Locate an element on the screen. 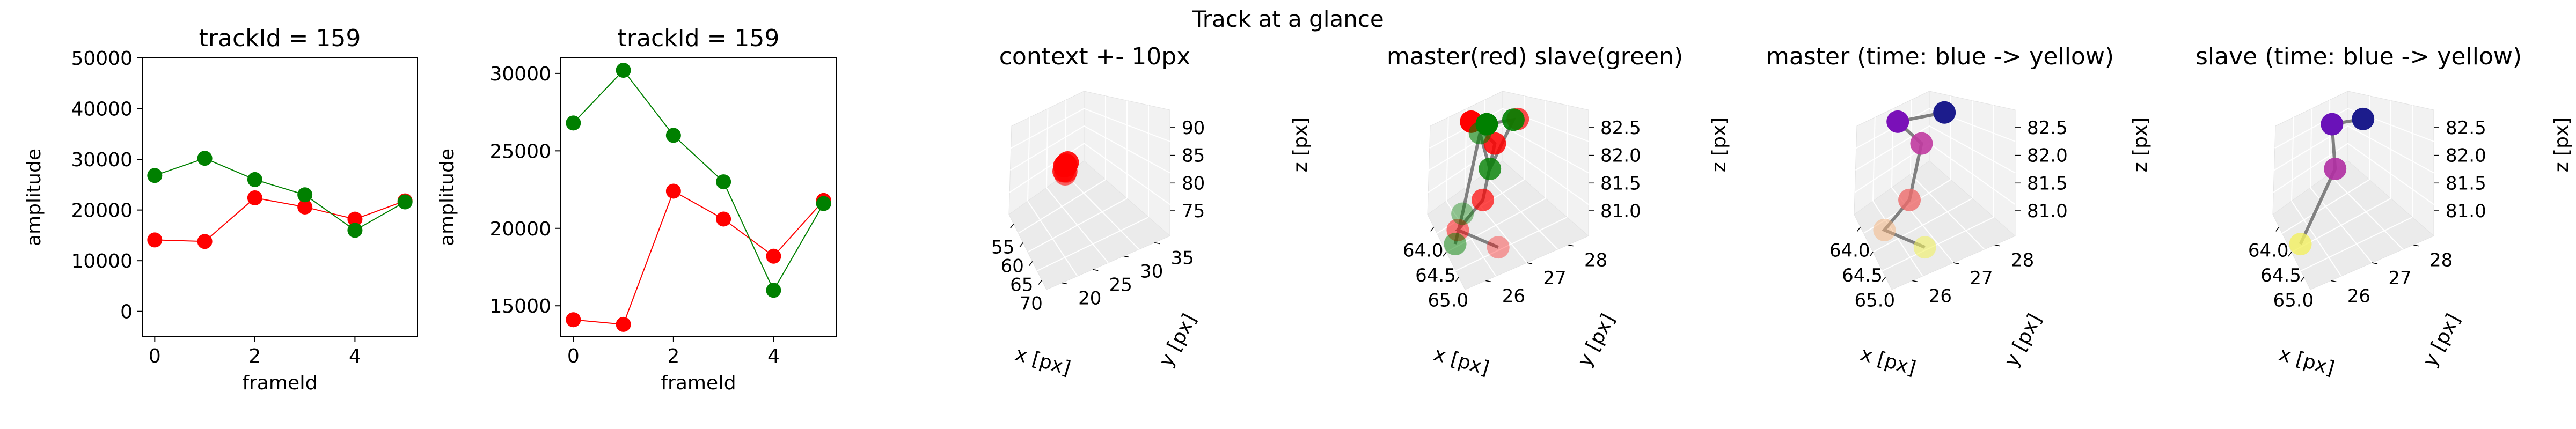 The image size is (2576, 429). z-tick-label: 82.5 is located at coordinates (2047, 128).